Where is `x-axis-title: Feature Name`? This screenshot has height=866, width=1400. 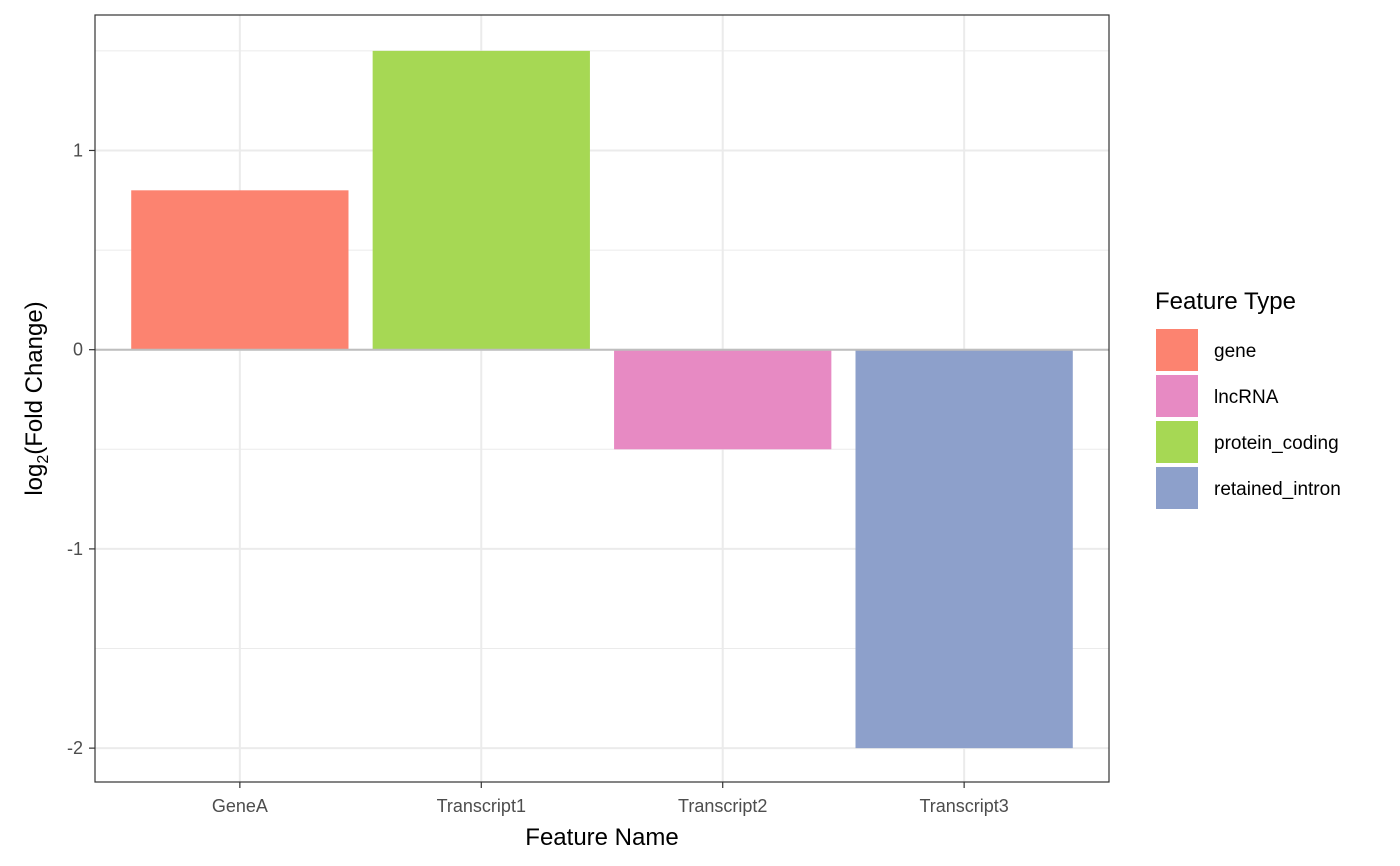
x-axis-title: Feature Name is located at coordinates (601, 837).